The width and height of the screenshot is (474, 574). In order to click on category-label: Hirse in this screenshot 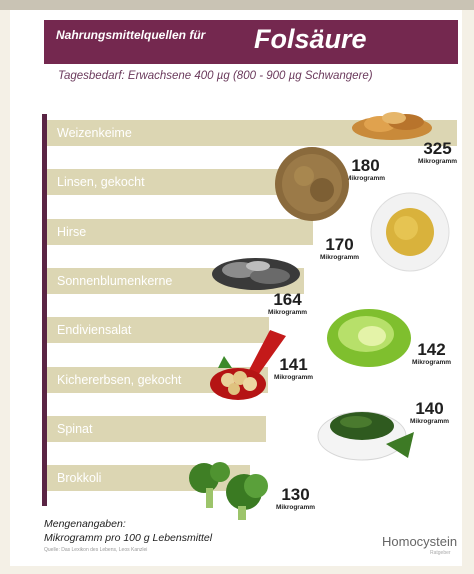, I will do `click(72, 231)`.